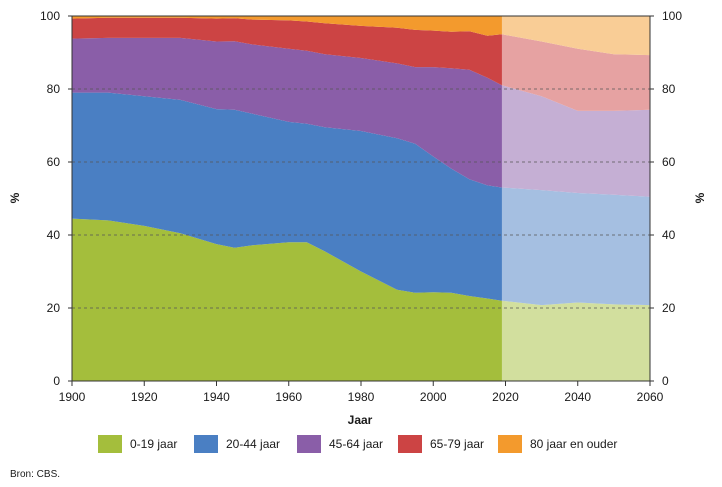 The image size is (722, 487). What do you see at coordinates (216, 397) in the screenshot?
I see `x-tick-label-1940: 1940` at bounding box center [216, 397].